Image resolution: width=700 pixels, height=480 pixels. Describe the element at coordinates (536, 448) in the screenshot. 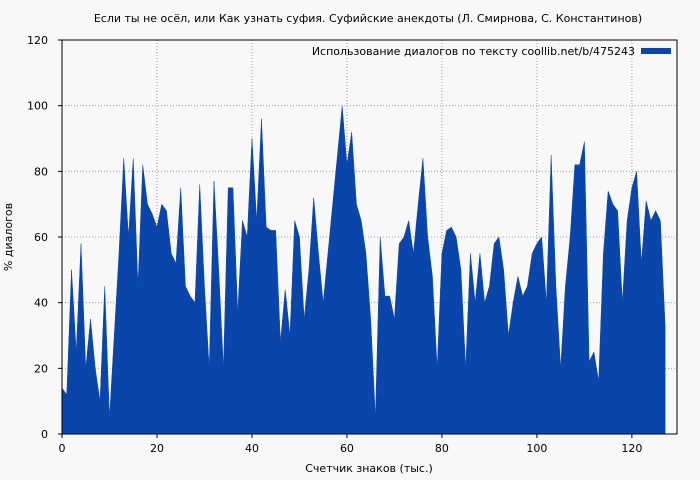

I see `x-tick-label: 100` at that location.